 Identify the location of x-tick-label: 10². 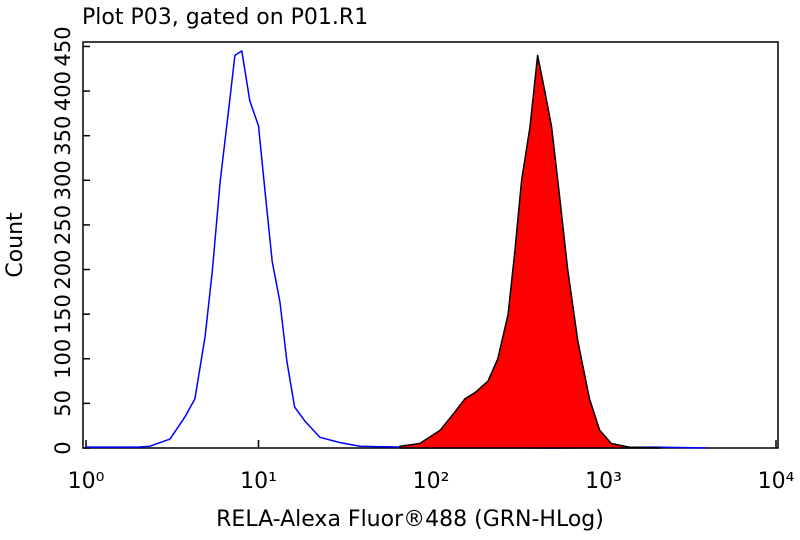
(431, 481).